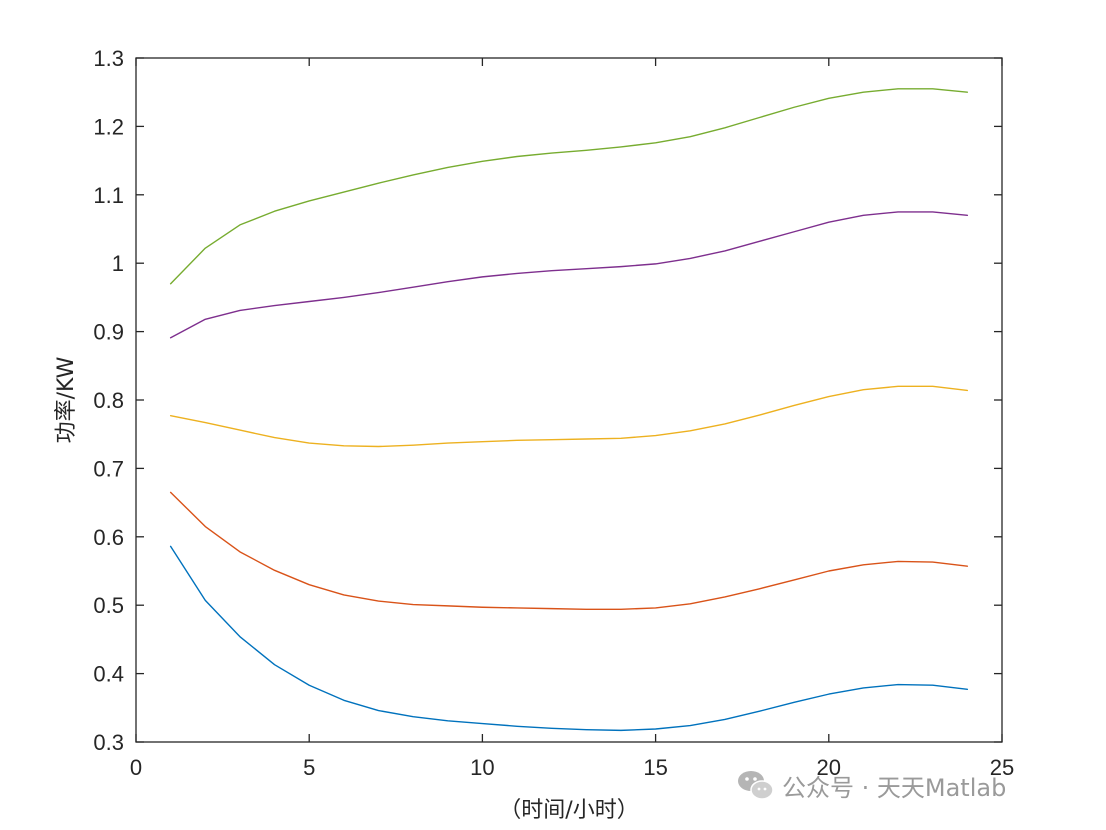  Describe the element at coordinates (309, 767) in the screenshot. I see `x-tick-label: 5` at that location.